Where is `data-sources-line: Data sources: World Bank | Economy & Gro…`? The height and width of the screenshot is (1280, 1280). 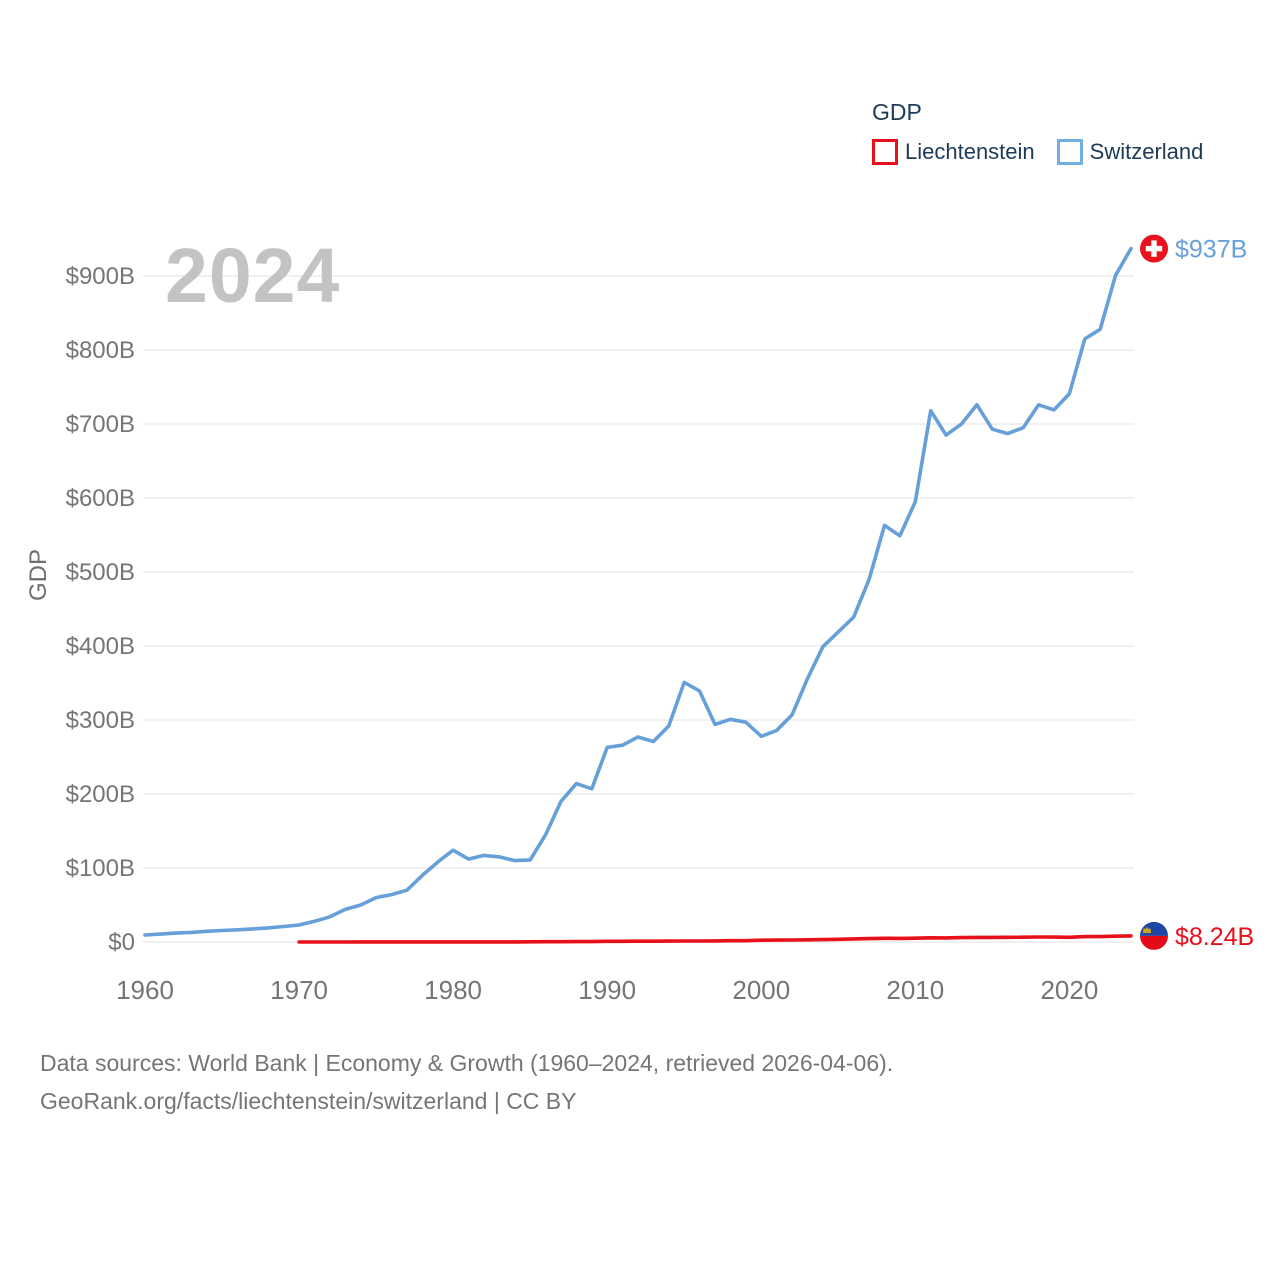 data-sources-line: Data sources: World Bank | Economy & Gro… is located at coordinates (467, 1063).